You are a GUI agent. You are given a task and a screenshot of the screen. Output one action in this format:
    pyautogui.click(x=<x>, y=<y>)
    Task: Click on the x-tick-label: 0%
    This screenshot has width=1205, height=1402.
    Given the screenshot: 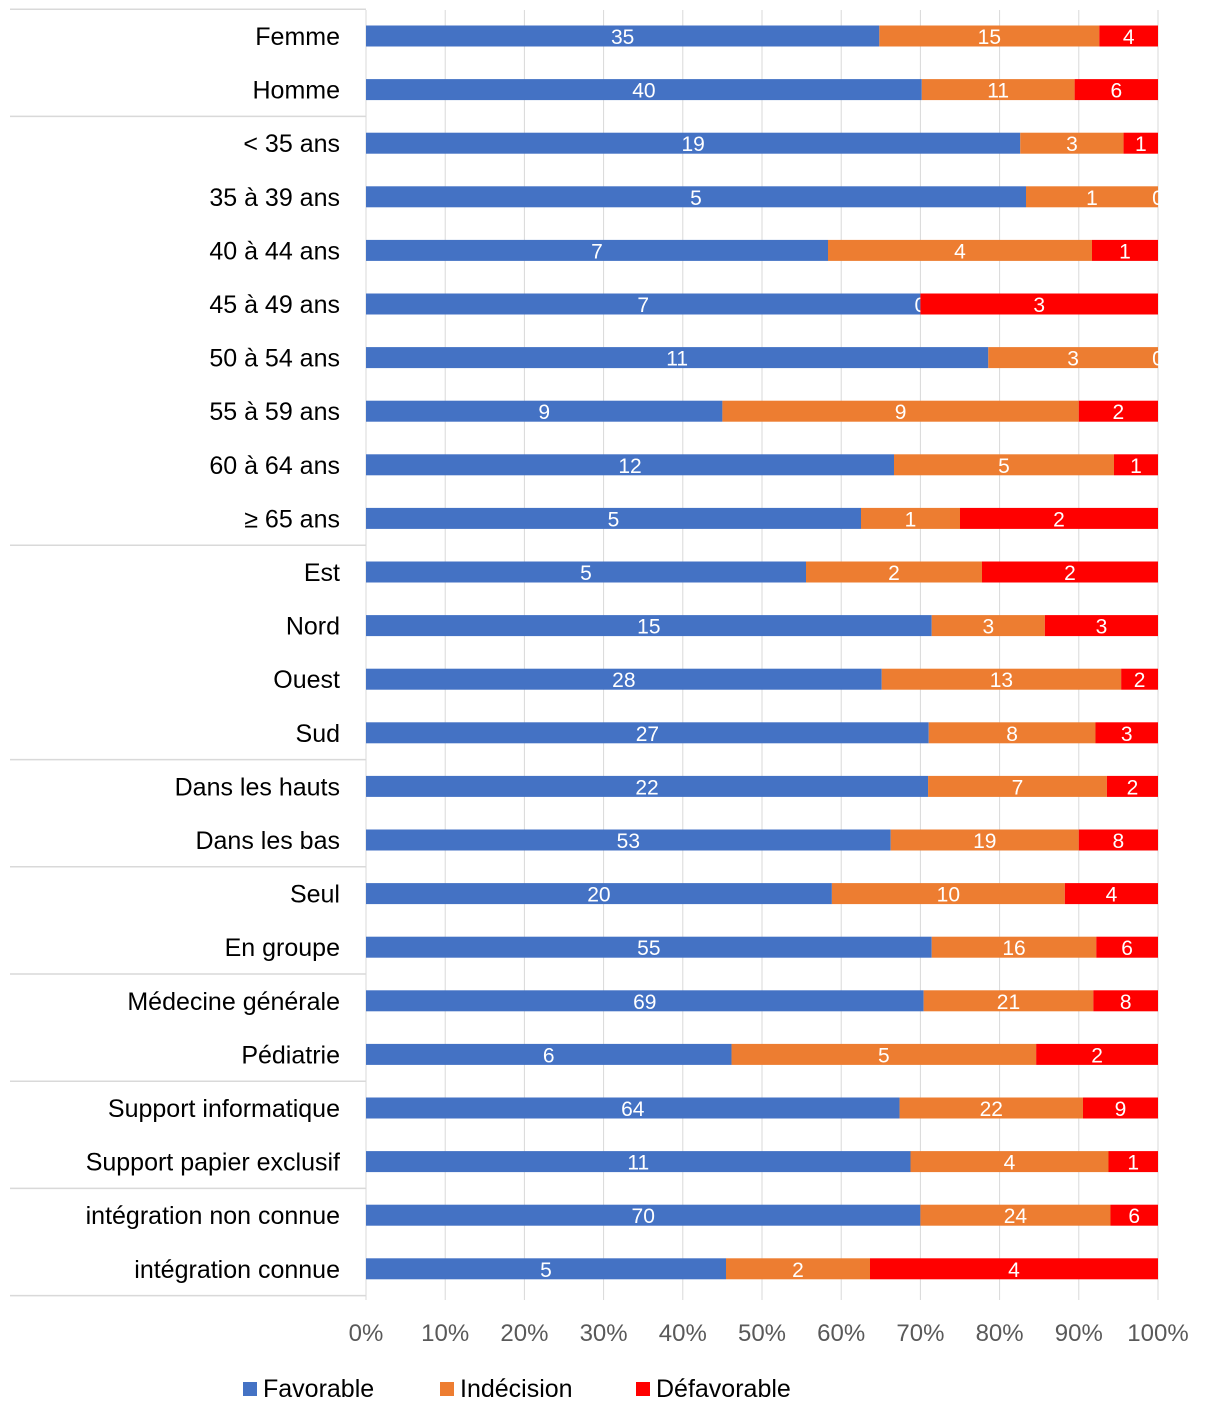 What is the action you would take?
    pyautogui.click(x=366, y=1333)
    